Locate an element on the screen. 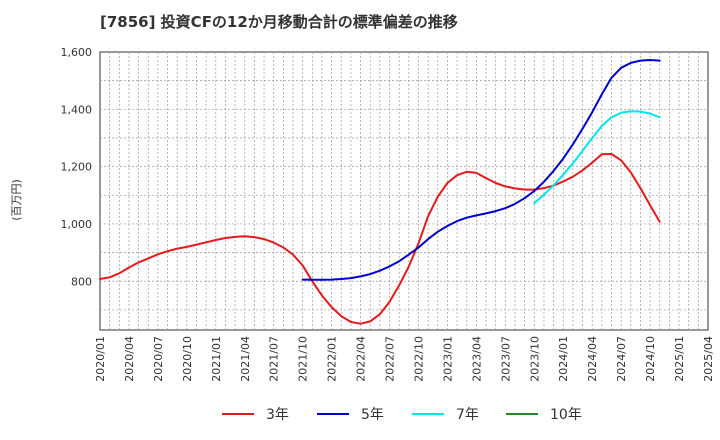 The width and height of the screenshot is (720, 440). legend-label: 5年 is located at coordinates (372, 415).